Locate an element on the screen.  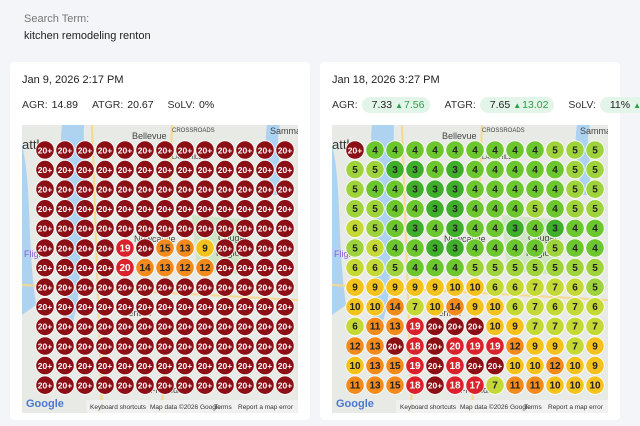
rank-label: 13 is located at coordinates (375, 346).